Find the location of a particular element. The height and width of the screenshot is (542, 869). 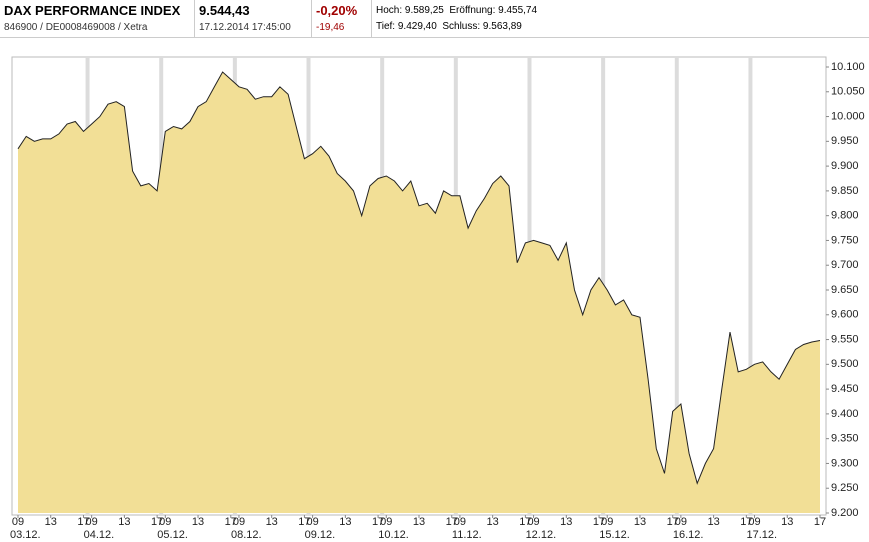

y-tick-label: 9.250 is located at coordinates (845, 488).